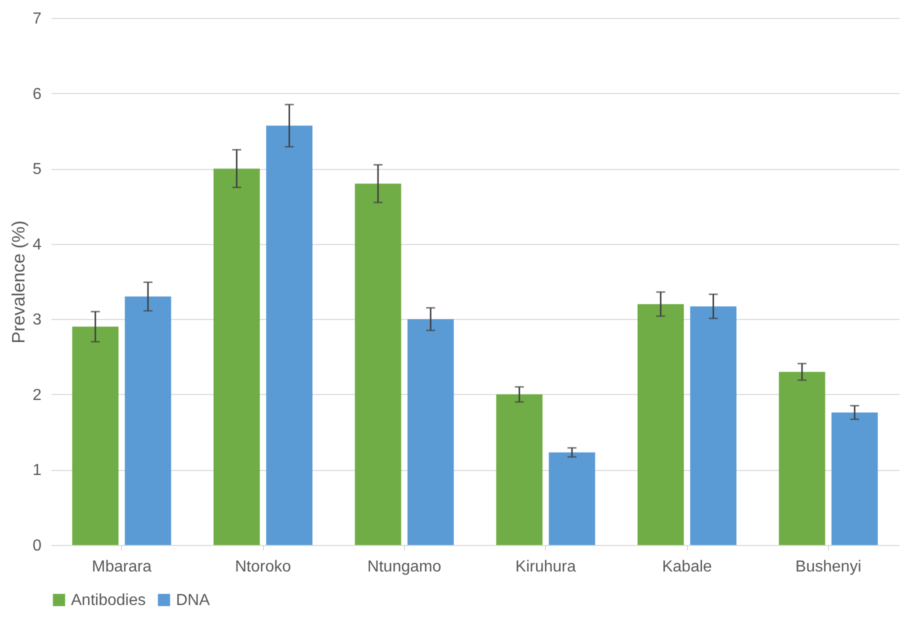  I want to click on x-tick-label: Ntoroko, so click(263, 567).